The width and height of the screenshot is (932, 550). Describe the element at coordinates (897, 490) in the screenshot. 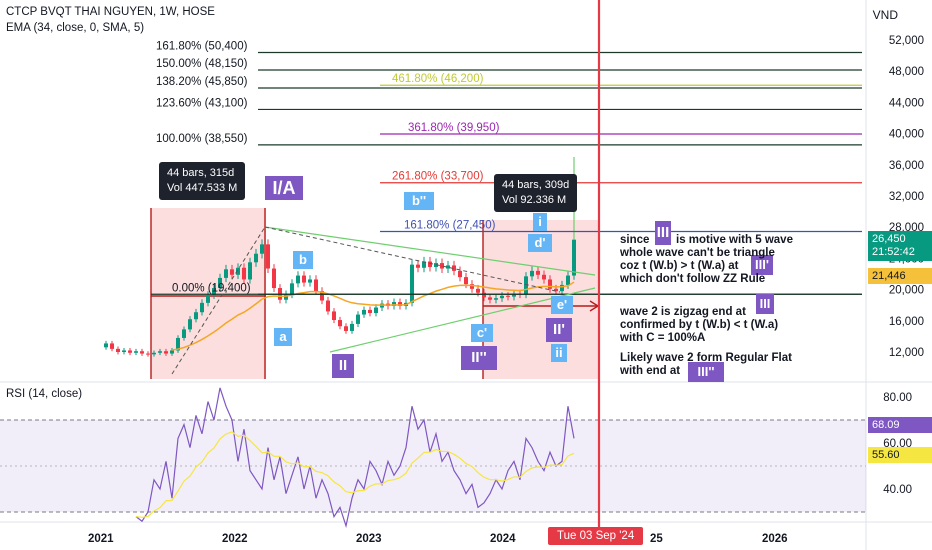

I see `rsi-tick-label: 40.00` at that location.